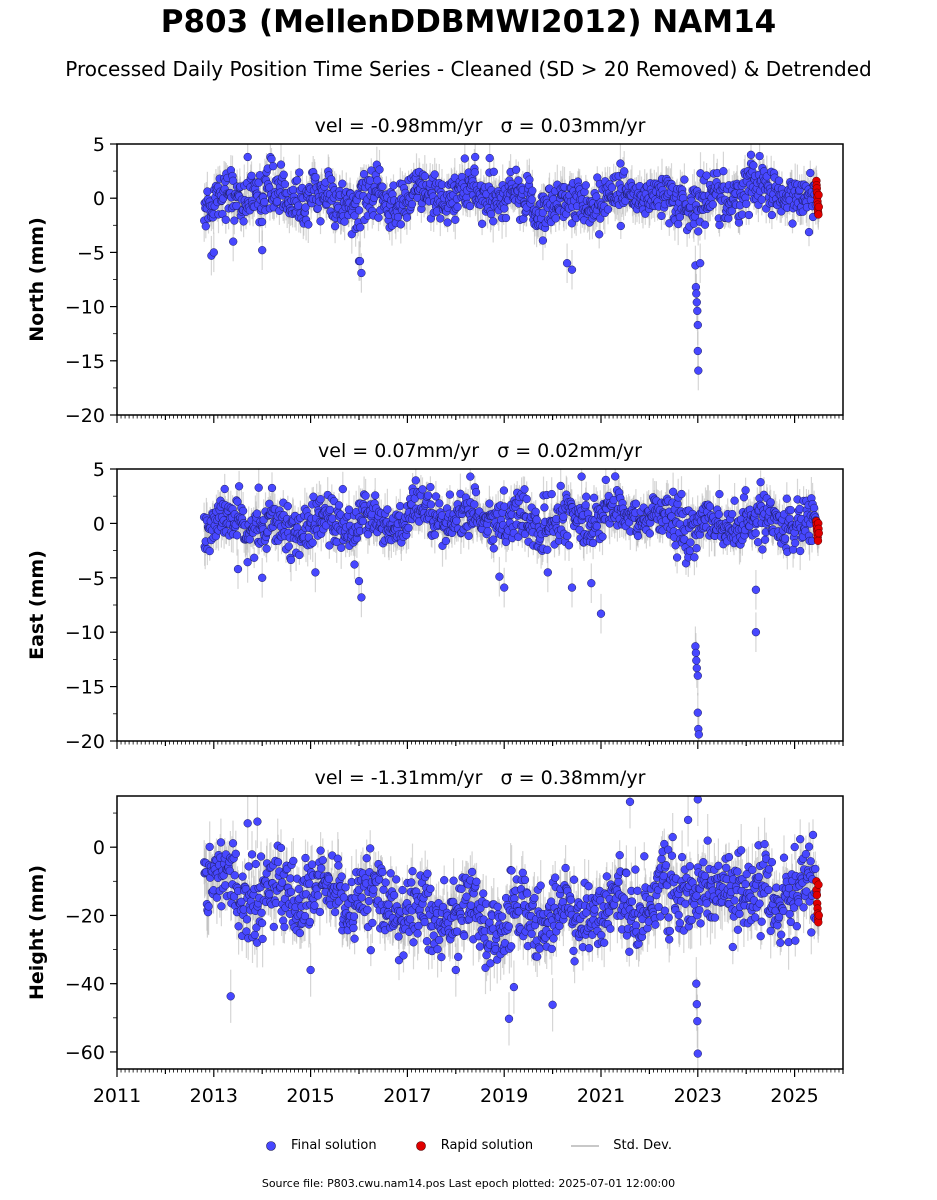  Describe the element at coordinates (85, 742) in the screenshot. I see `y-tick-label: −20` at that location.